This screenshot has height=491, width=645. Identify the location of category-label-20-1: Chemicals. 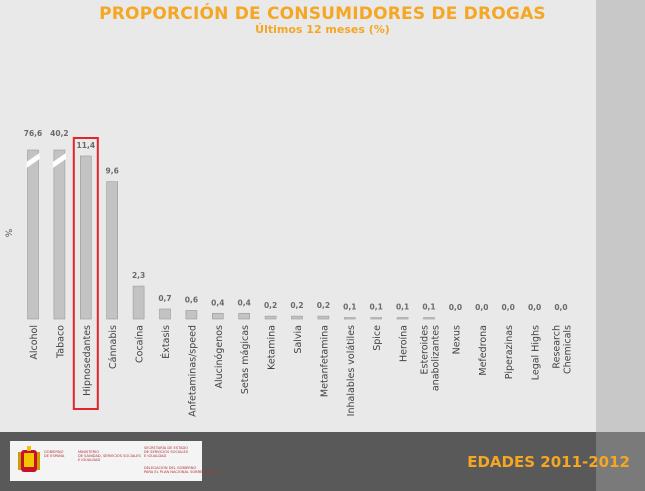
(568, 349).